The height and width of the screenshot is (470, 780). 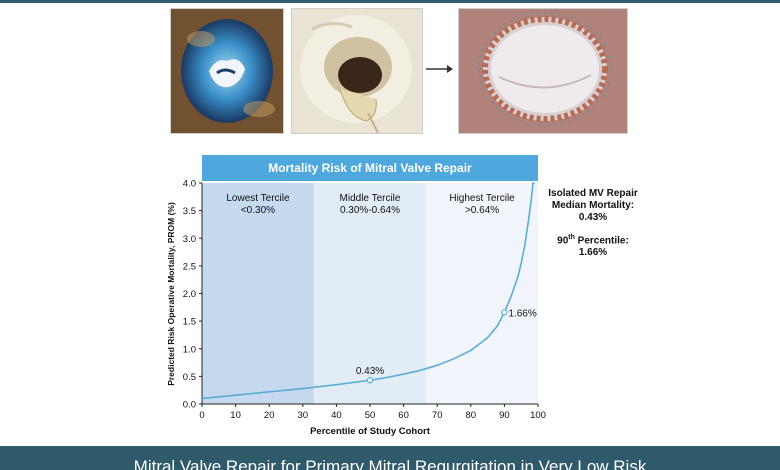 What do you see at coordinates (504, 415) in the screenshot?
I see `x-tick-label: 90` at bounding box center [504, 415].